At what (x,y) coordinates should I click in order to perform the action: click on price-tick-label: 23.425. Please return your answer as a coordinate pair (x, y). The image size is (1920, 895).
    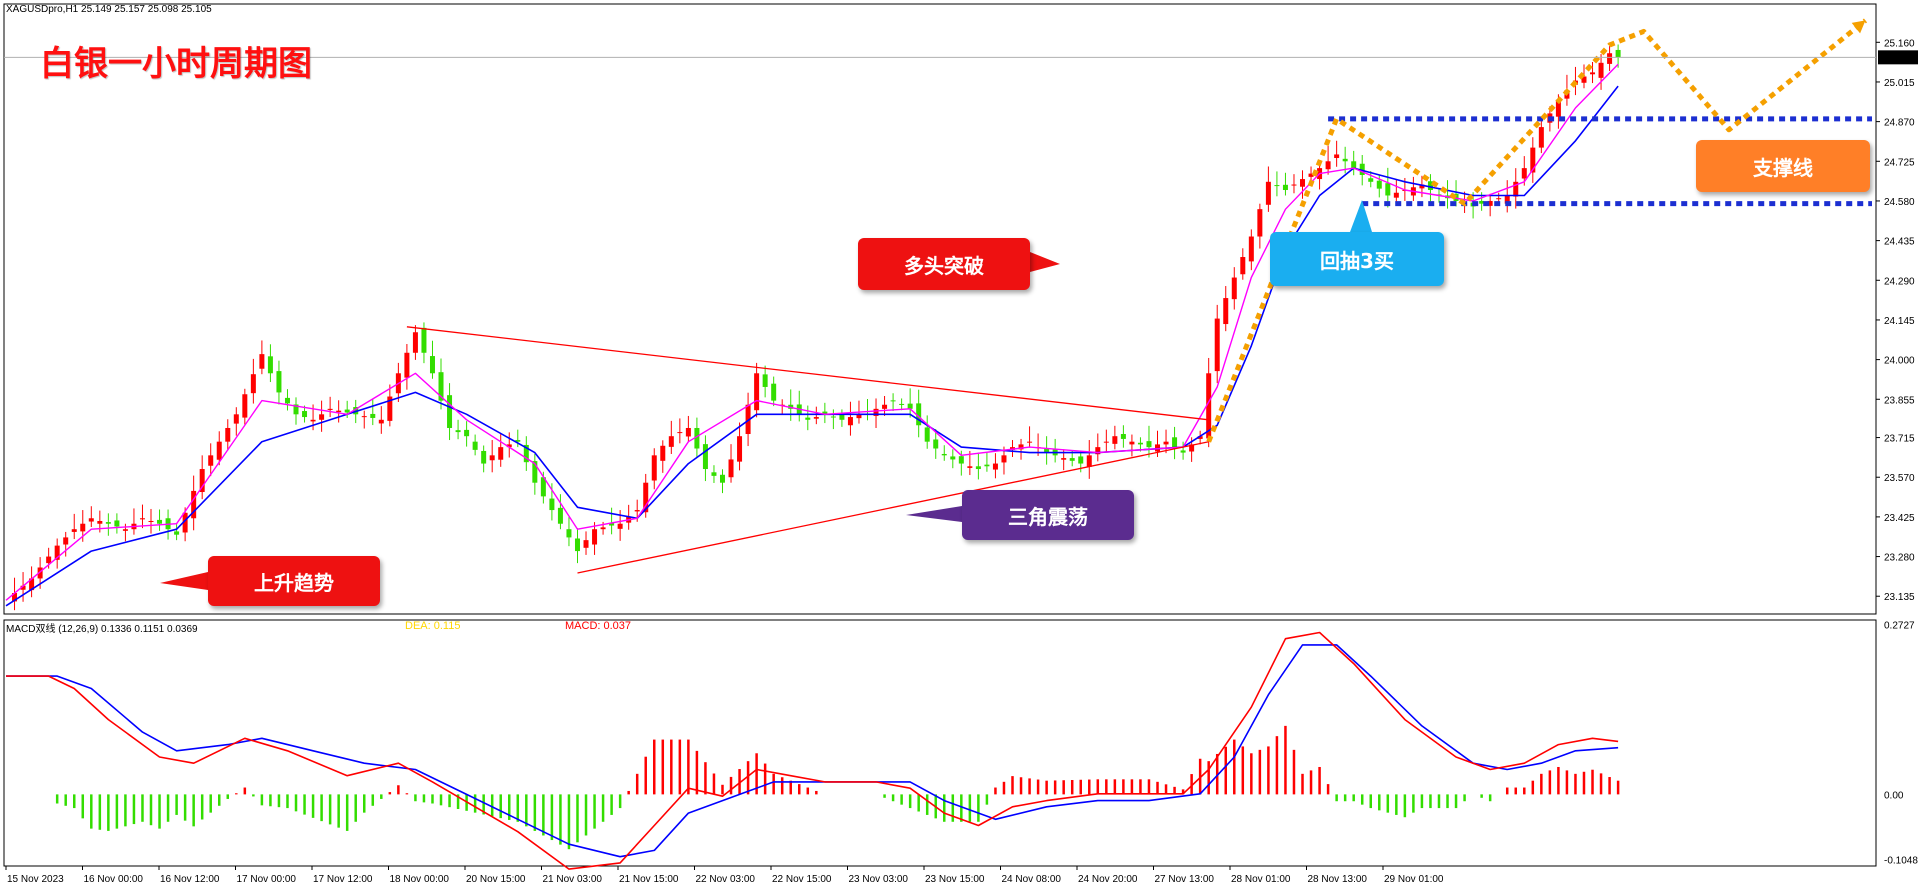
    Looking at the image, I should click on (1899, 518).